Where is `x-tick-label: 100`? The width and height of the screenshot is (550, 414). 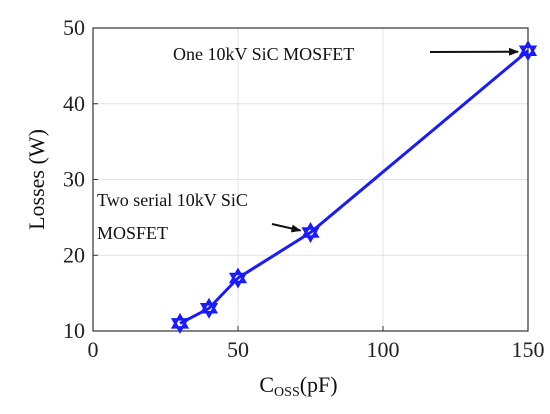
x-tick-label: 100 is located at coordinates (383, 349).